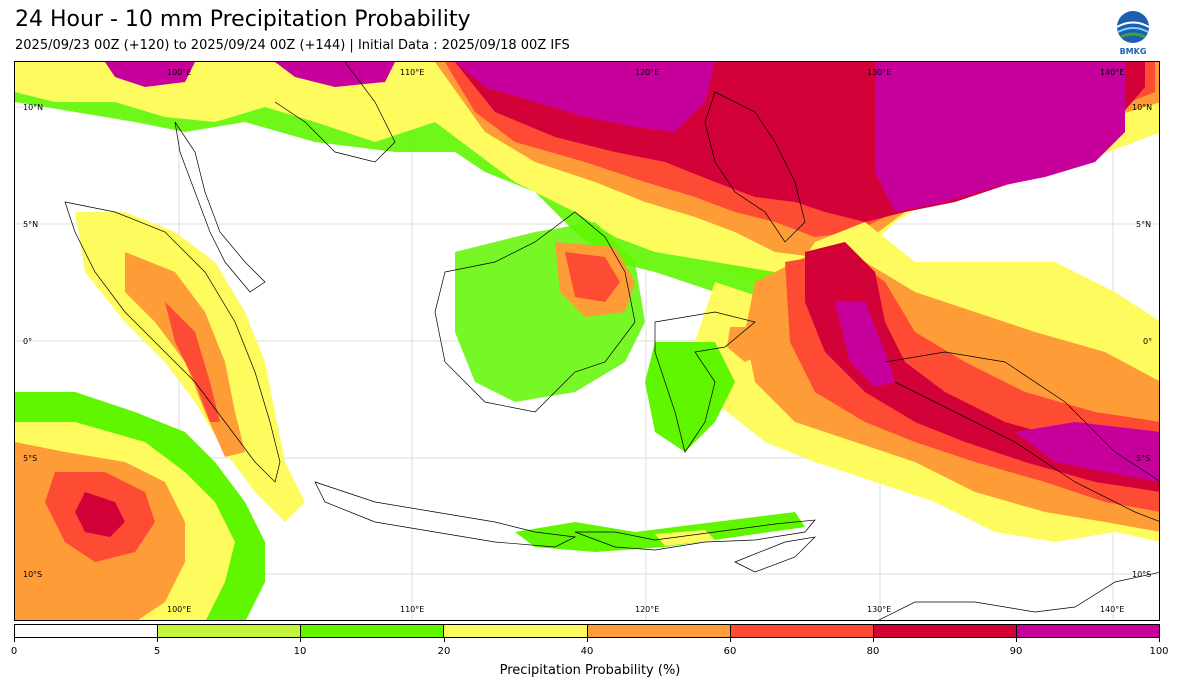 The width and height of the screenshot is (1180, 690). What do you see at coordinates (1016, 651) in the screenshot?
I see `colorbar-tick-label: 90` at bounding box center [1016, 651].